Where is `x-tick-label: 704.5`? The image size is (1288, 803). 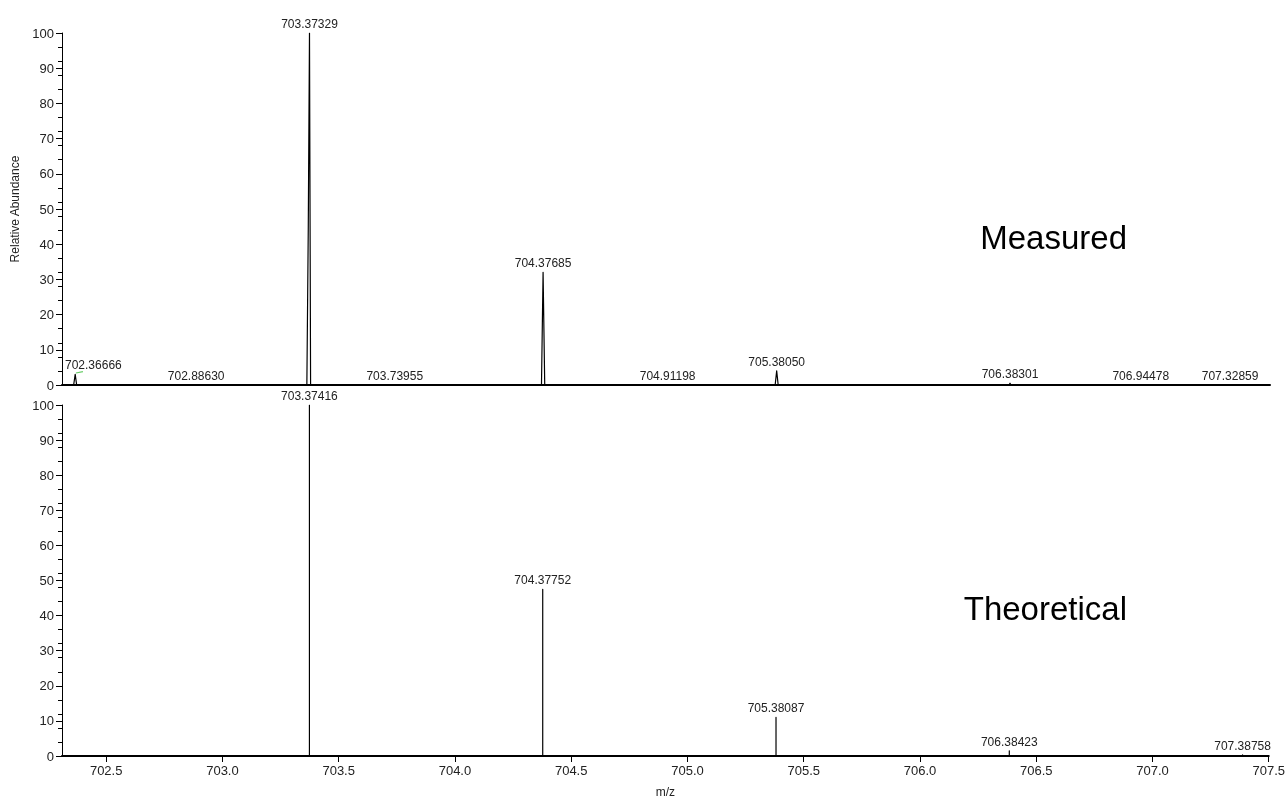 x-tick-label: 704.5 is located at coordinates (571, 770).